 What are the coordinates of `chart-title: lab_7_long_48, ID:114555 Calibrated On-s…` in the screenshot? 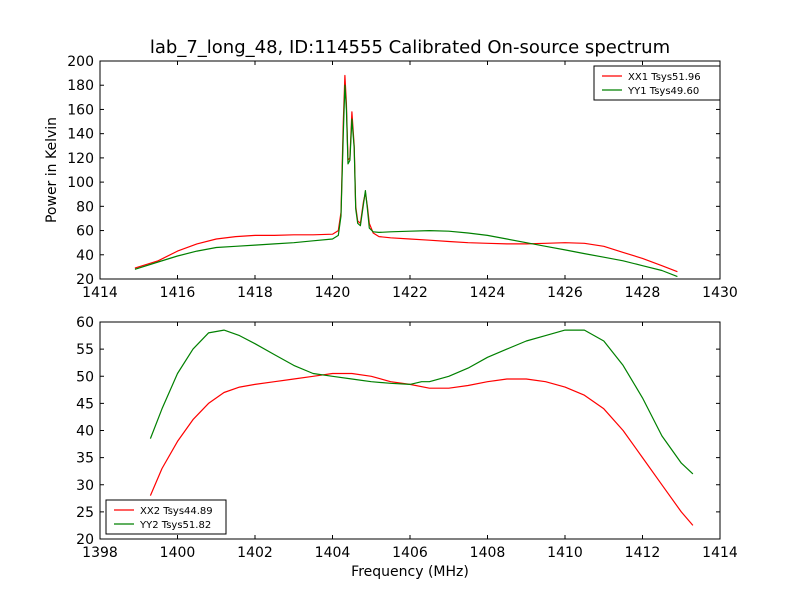 It's located at (410, 47).